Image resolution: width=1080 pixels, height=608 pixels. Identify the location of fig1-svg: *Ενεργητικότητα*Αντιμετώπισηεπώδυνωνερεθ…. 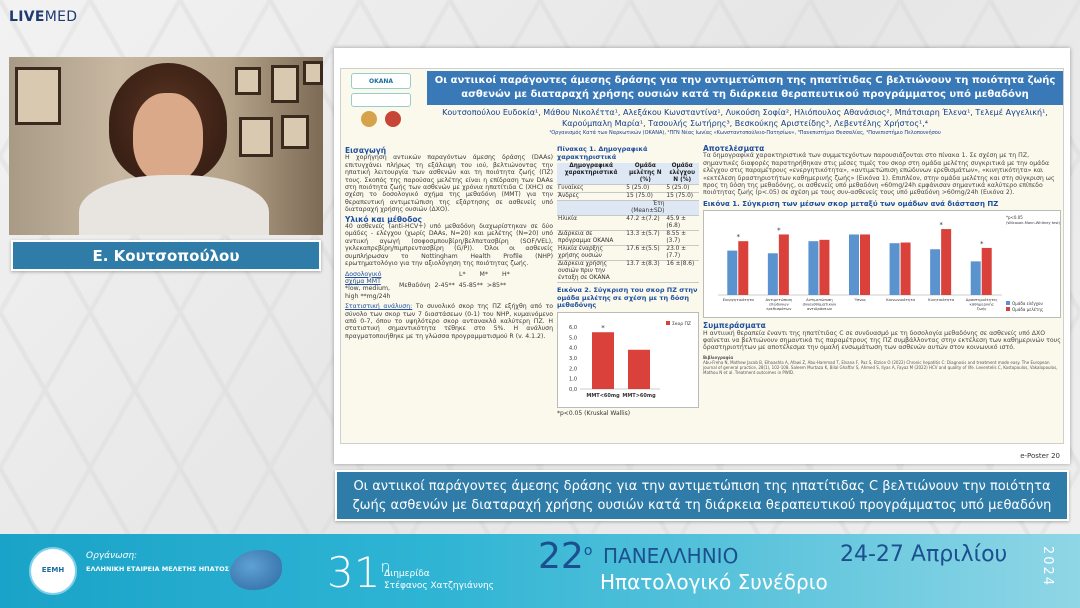
(889, 263).